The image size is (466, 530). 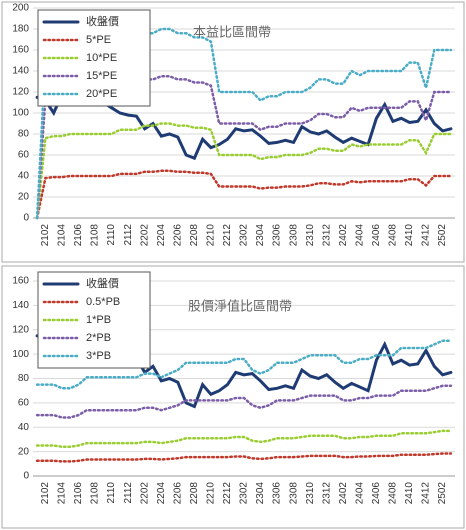 I want to click on legend-label: 10*PE, so click(x=101, y=58).